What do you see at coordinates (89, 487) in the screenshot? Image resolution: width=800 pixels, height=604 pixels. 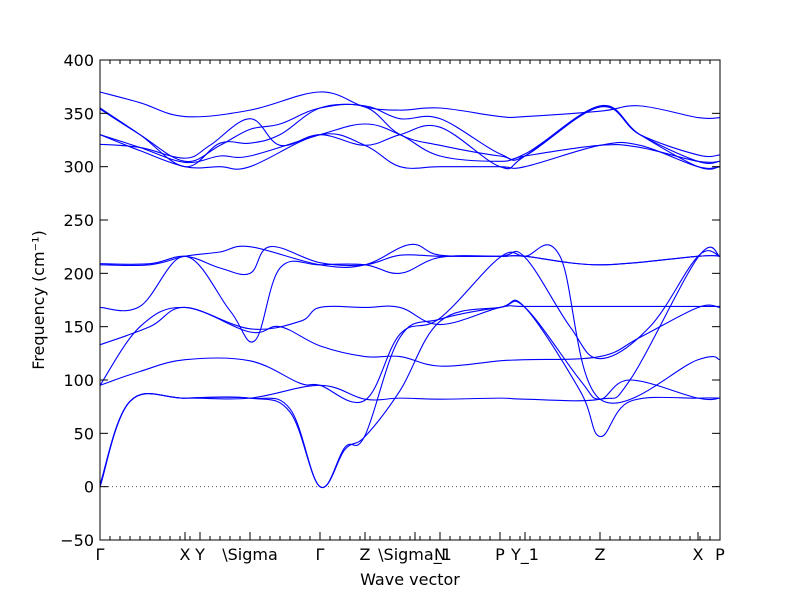 I see `y-tick-label: 0` at bounding box center [89, 487].